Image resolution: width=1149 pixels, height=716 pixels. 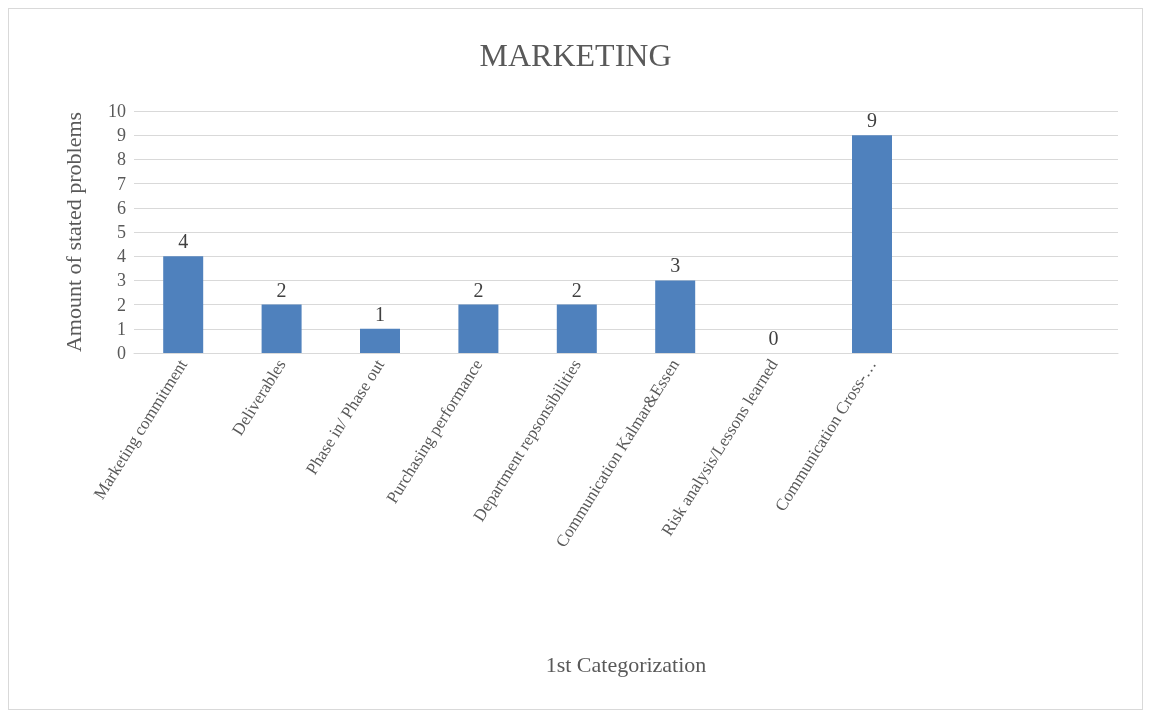 I want to click on y-tick-label: 7, so click(x=121, y=183).